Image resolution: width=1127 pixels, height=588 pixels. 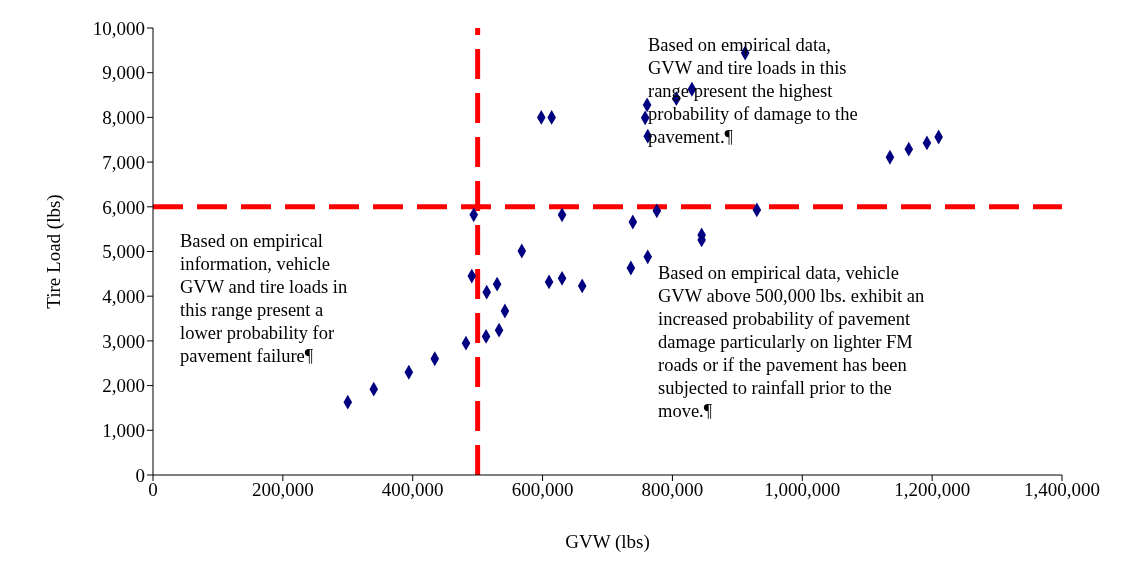 I want to click on y-tick-label: 2,000, so click(x=123, y=386).